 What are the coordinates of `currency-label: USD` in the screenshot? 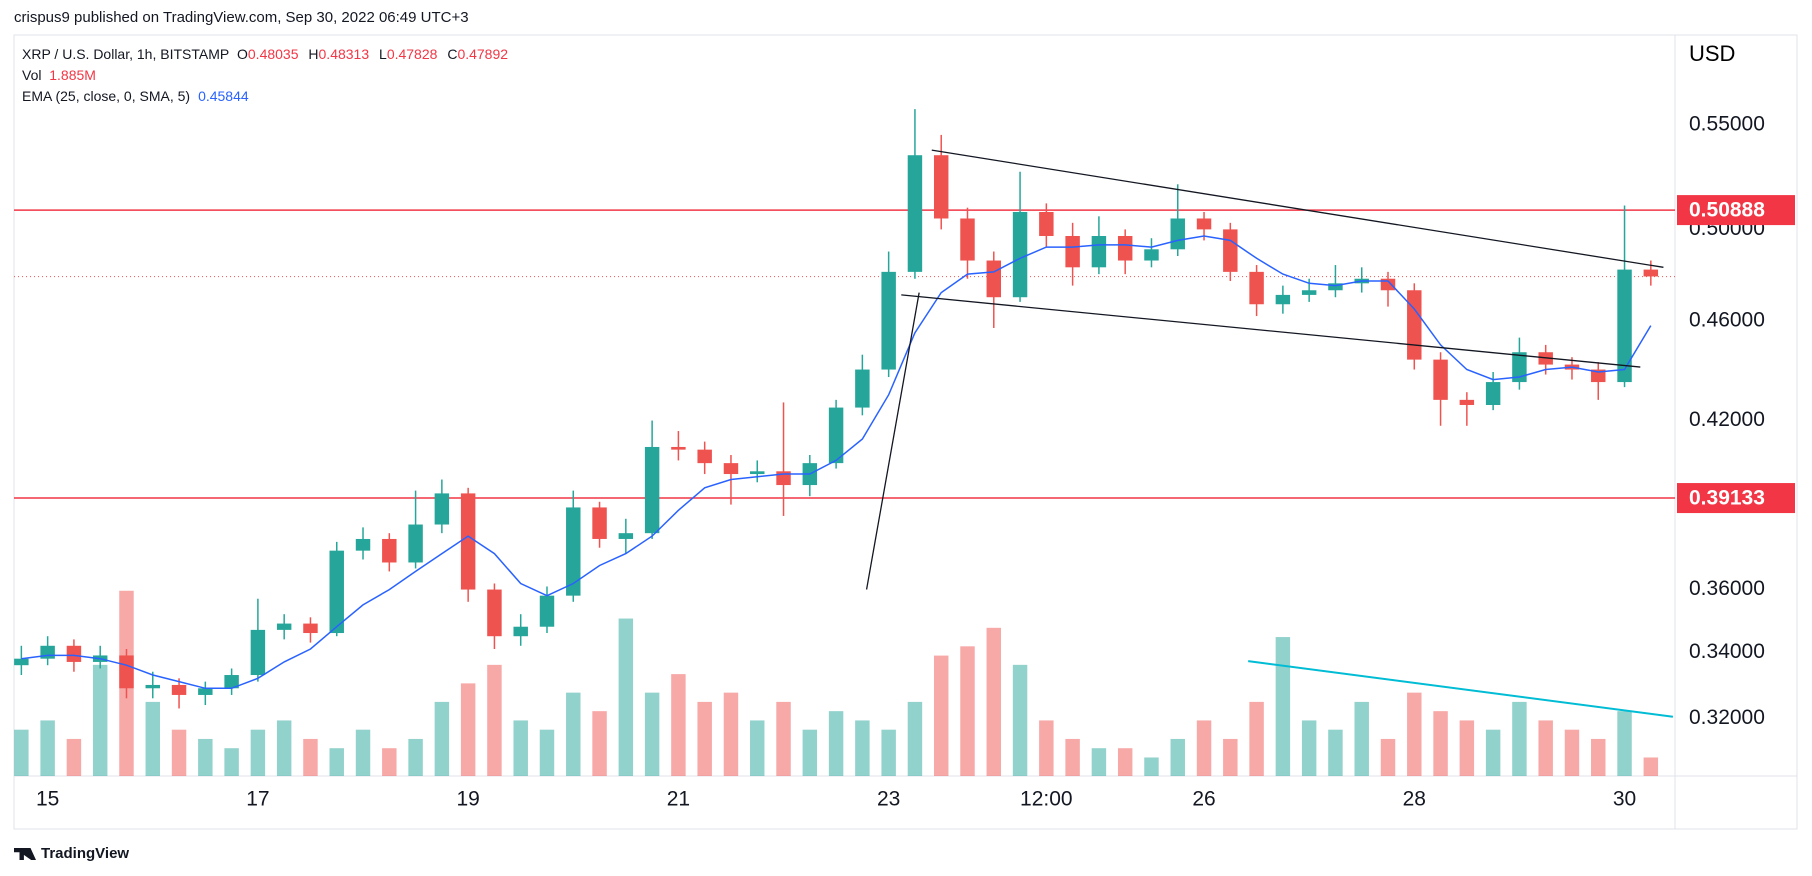 It's located at (1712, 53).